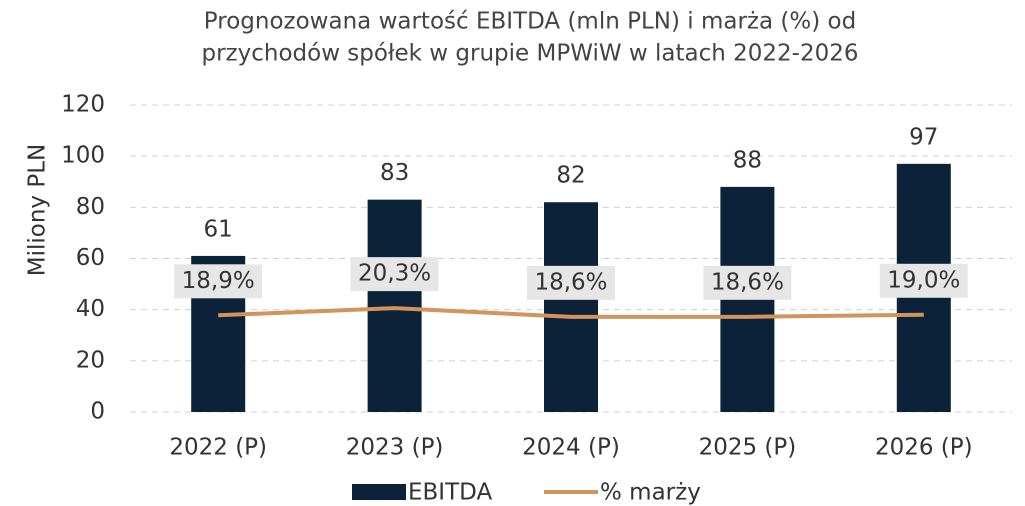  I want to click on y-axis-label: Miliony PLN, so click(38, 210).